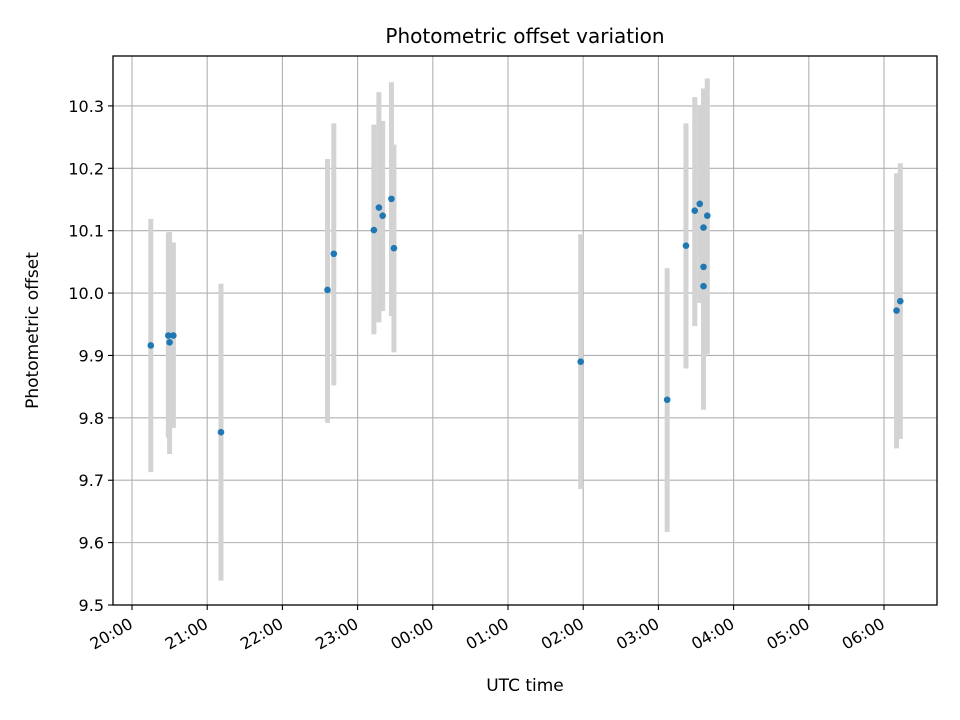  I want to click on y-tick-label: 10.2, so click(86, 168).